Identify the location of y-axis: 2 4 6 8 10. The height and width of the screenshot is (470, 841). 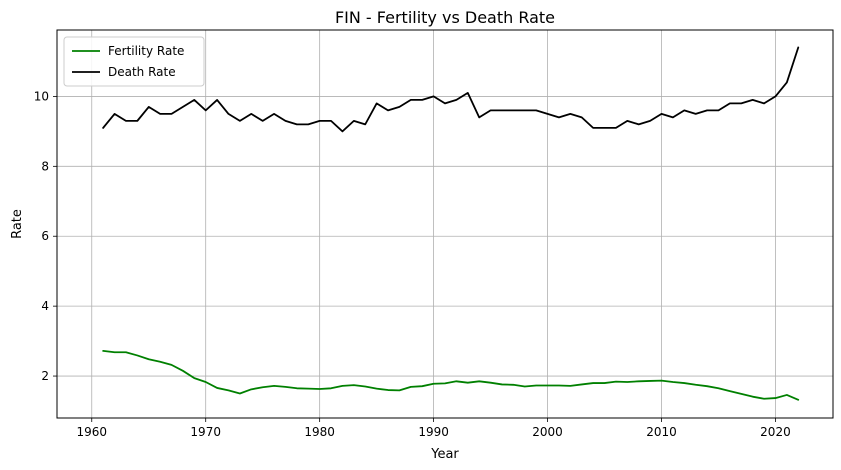
(45, 236).